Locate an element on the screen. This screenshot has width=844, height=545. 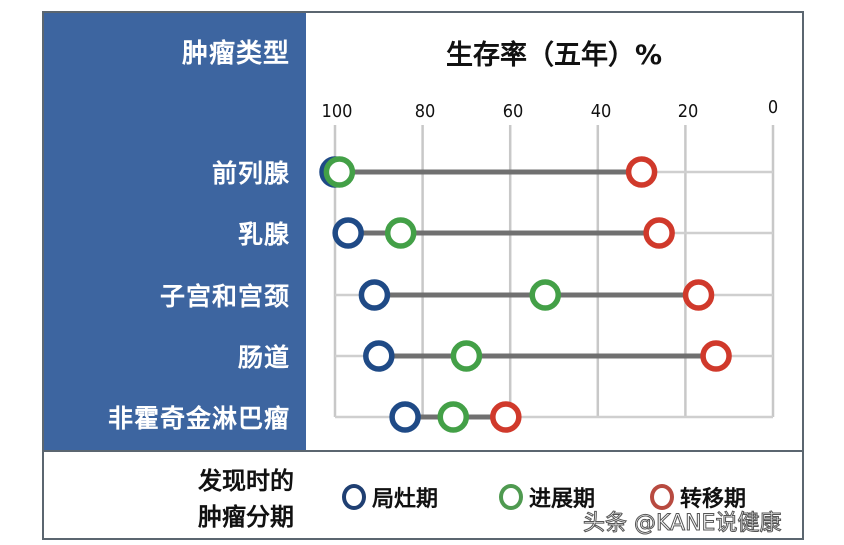
legend-item-distant: 转移期 is located at coordinates (698, 497).